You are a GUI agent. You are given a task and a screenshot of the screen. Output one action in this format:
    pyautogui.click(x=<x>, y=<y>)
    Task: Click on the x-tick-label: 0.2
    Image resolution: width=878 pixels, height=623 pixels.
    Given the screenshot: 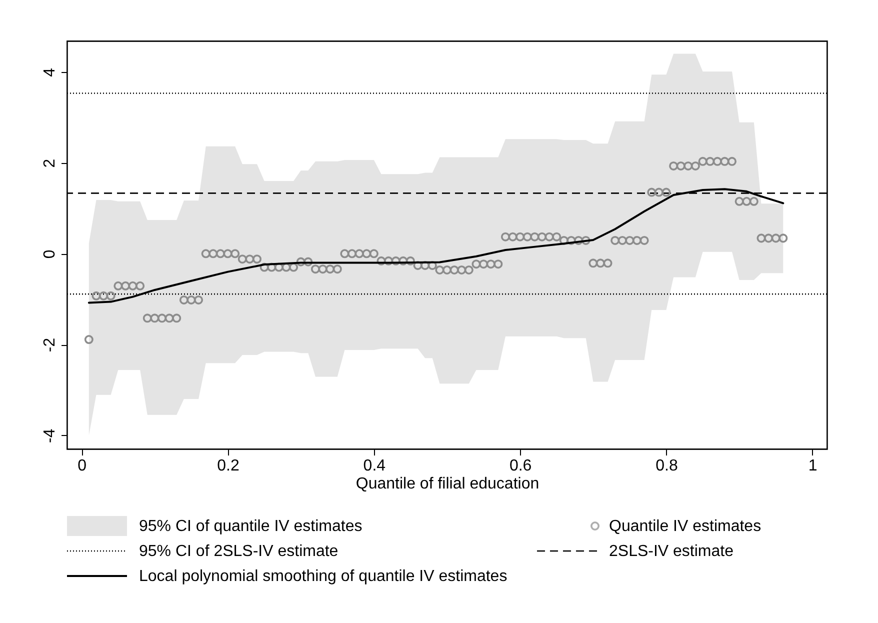 What is the action you would take?
    pyautogui.click(x=228, y=466)
    